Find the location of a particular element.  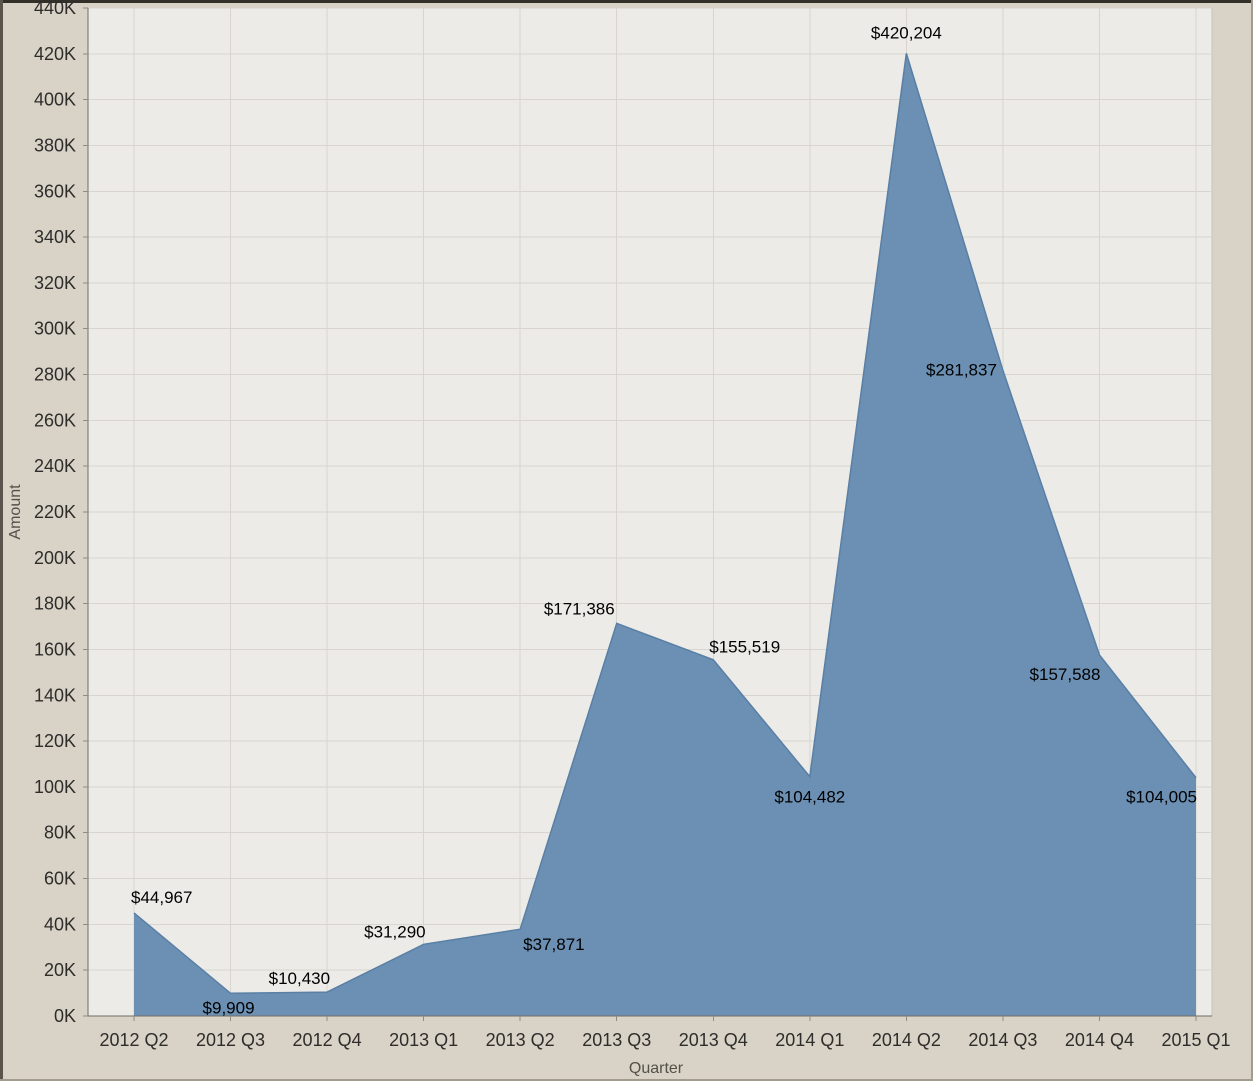

data-point-label: $37,871 is located at coordinates (553, 944).